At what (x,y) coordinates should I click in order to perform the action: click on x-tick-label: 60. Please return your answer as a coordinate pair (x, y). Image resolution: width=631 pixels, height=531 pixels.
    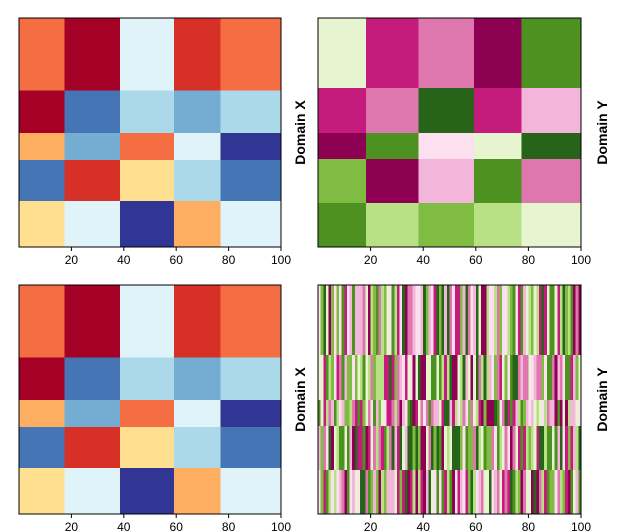
    Looking at the image, I should click on (177, 260).